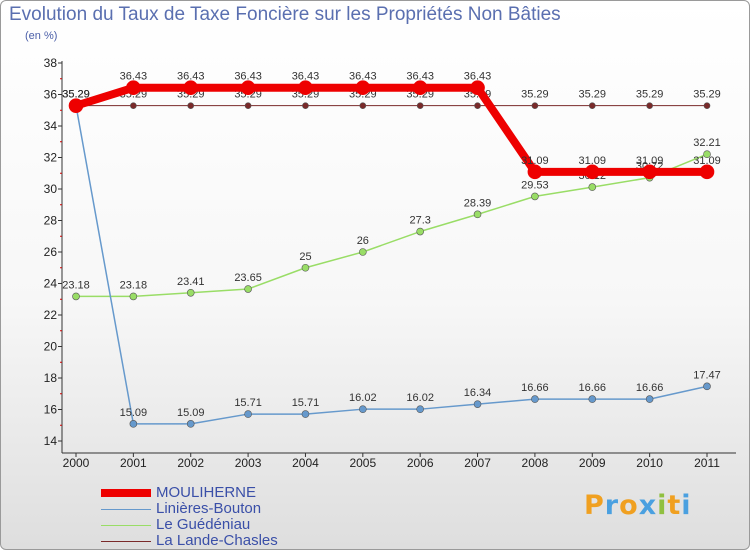 This screenshot has width=750, height=550. I want to click on logo-letter: P, so click(594, 505).